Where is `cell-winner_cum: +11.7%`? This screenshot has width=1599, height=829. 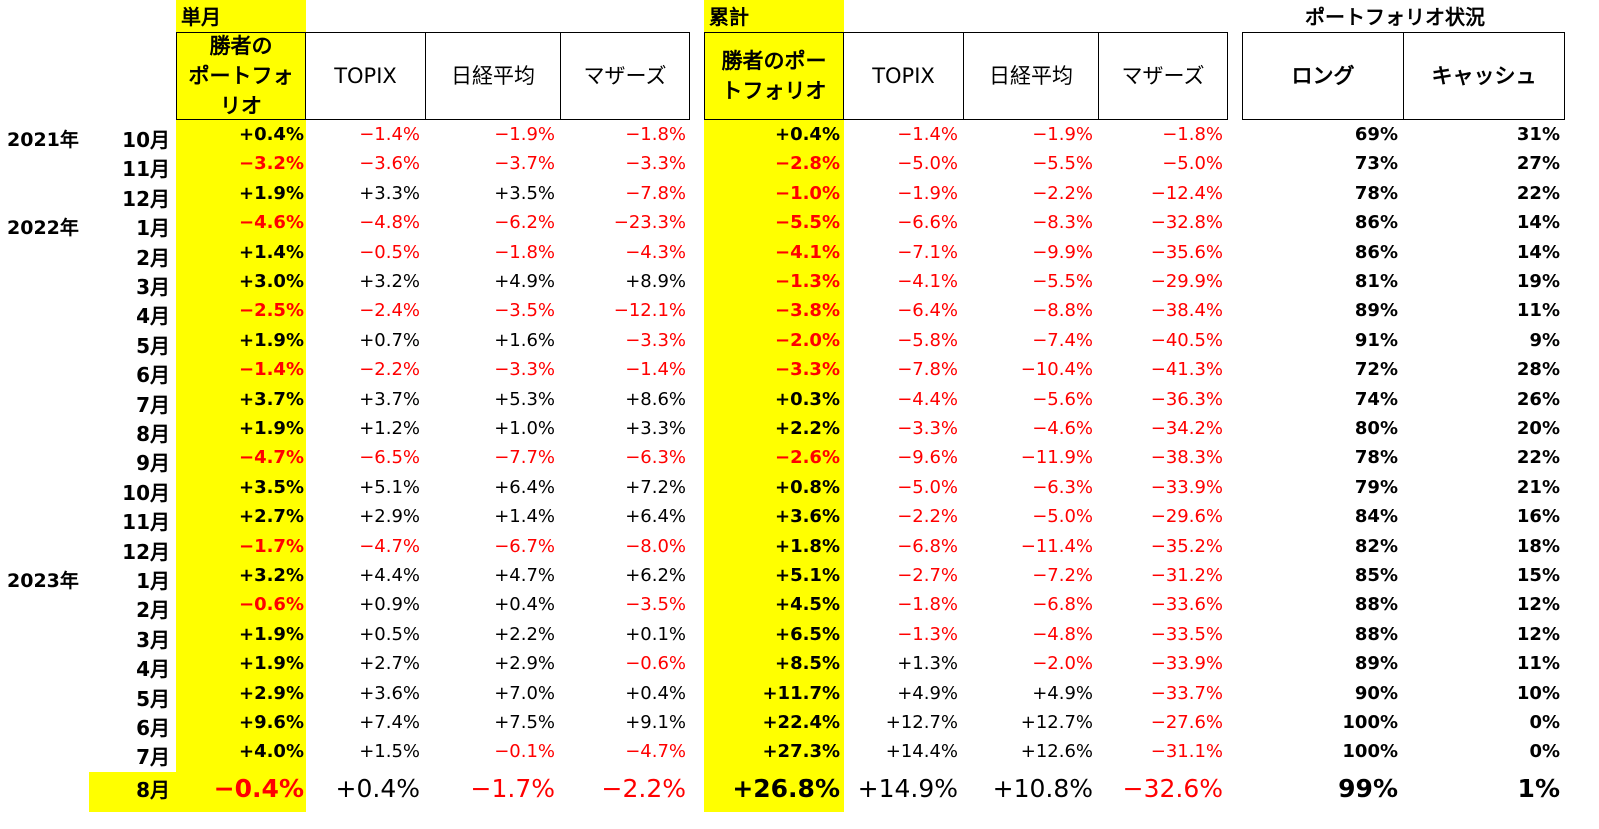
cell-winner_cum: +11.7% is located at coordinates (801, 693).